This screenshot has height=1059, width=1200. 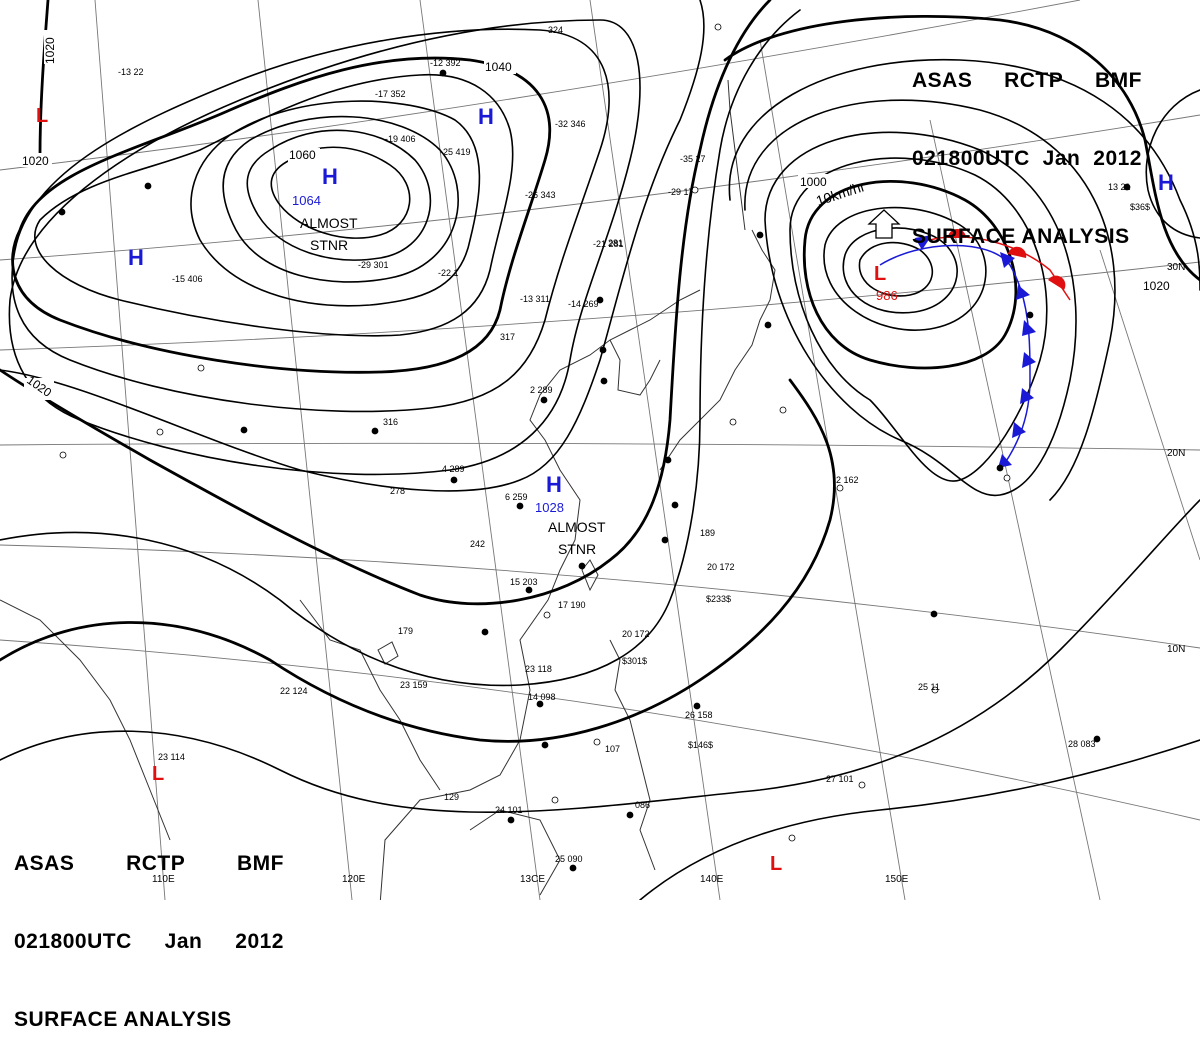 I want to click on cold-front-triangles, so click(x=975, y=351).